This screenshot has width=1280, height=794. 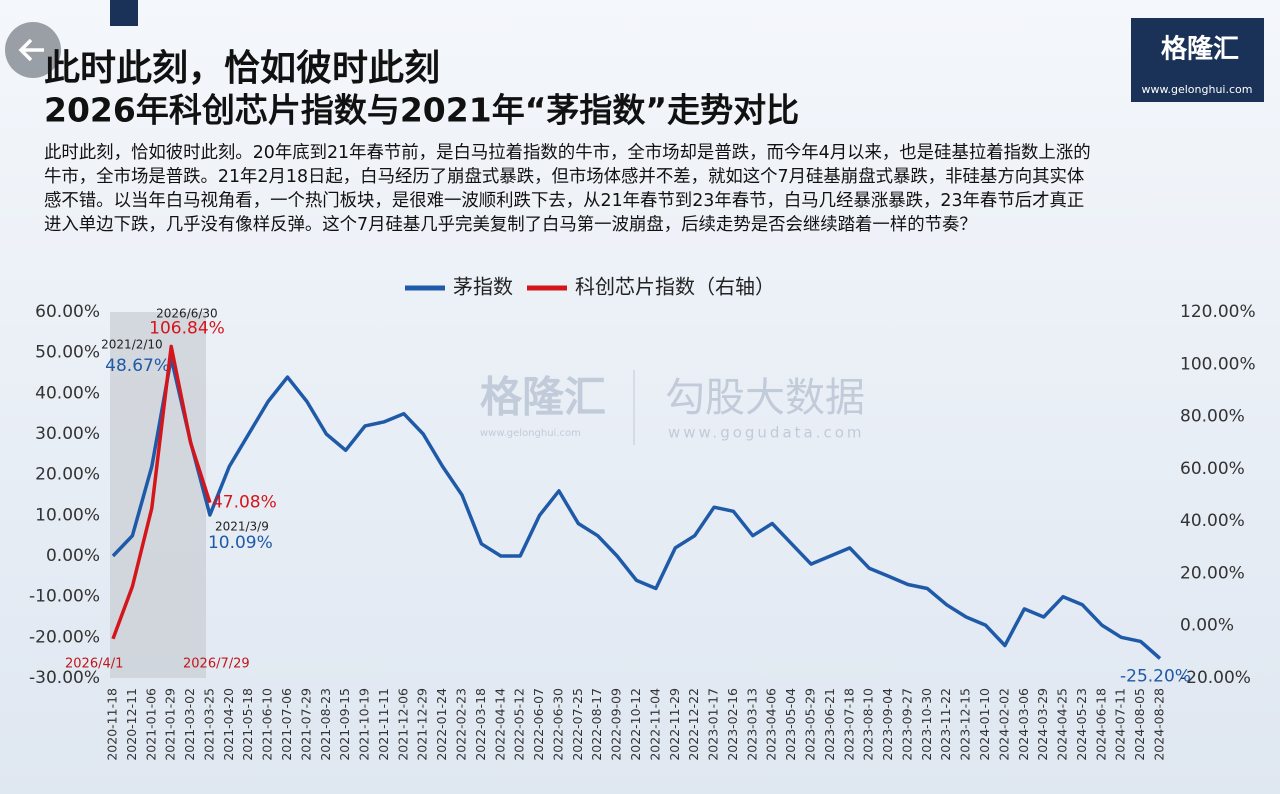 What do you see at coordinates (751, 724) in the screenshot?
I see `x-tick-label: 2023-03-13` at bounding box center [751, 724].